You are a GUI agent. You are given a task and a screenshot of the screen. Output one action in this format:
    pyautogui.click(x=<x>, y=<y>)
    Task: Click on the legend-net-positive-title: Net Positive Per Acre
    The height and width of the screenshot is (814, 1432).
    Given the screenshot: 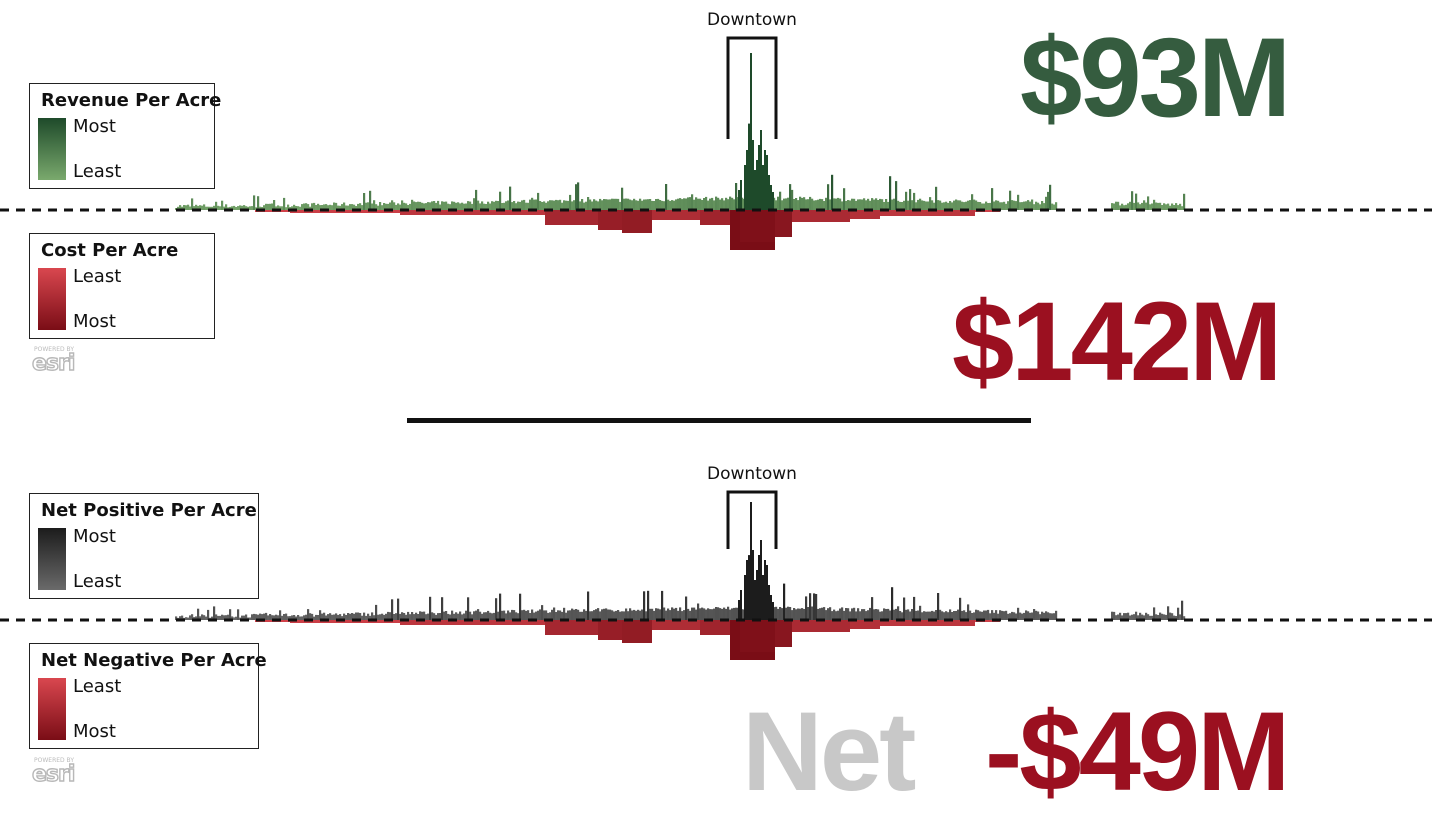 What is the action you would take?
    pyautogui.click(x=149, y=510)
    